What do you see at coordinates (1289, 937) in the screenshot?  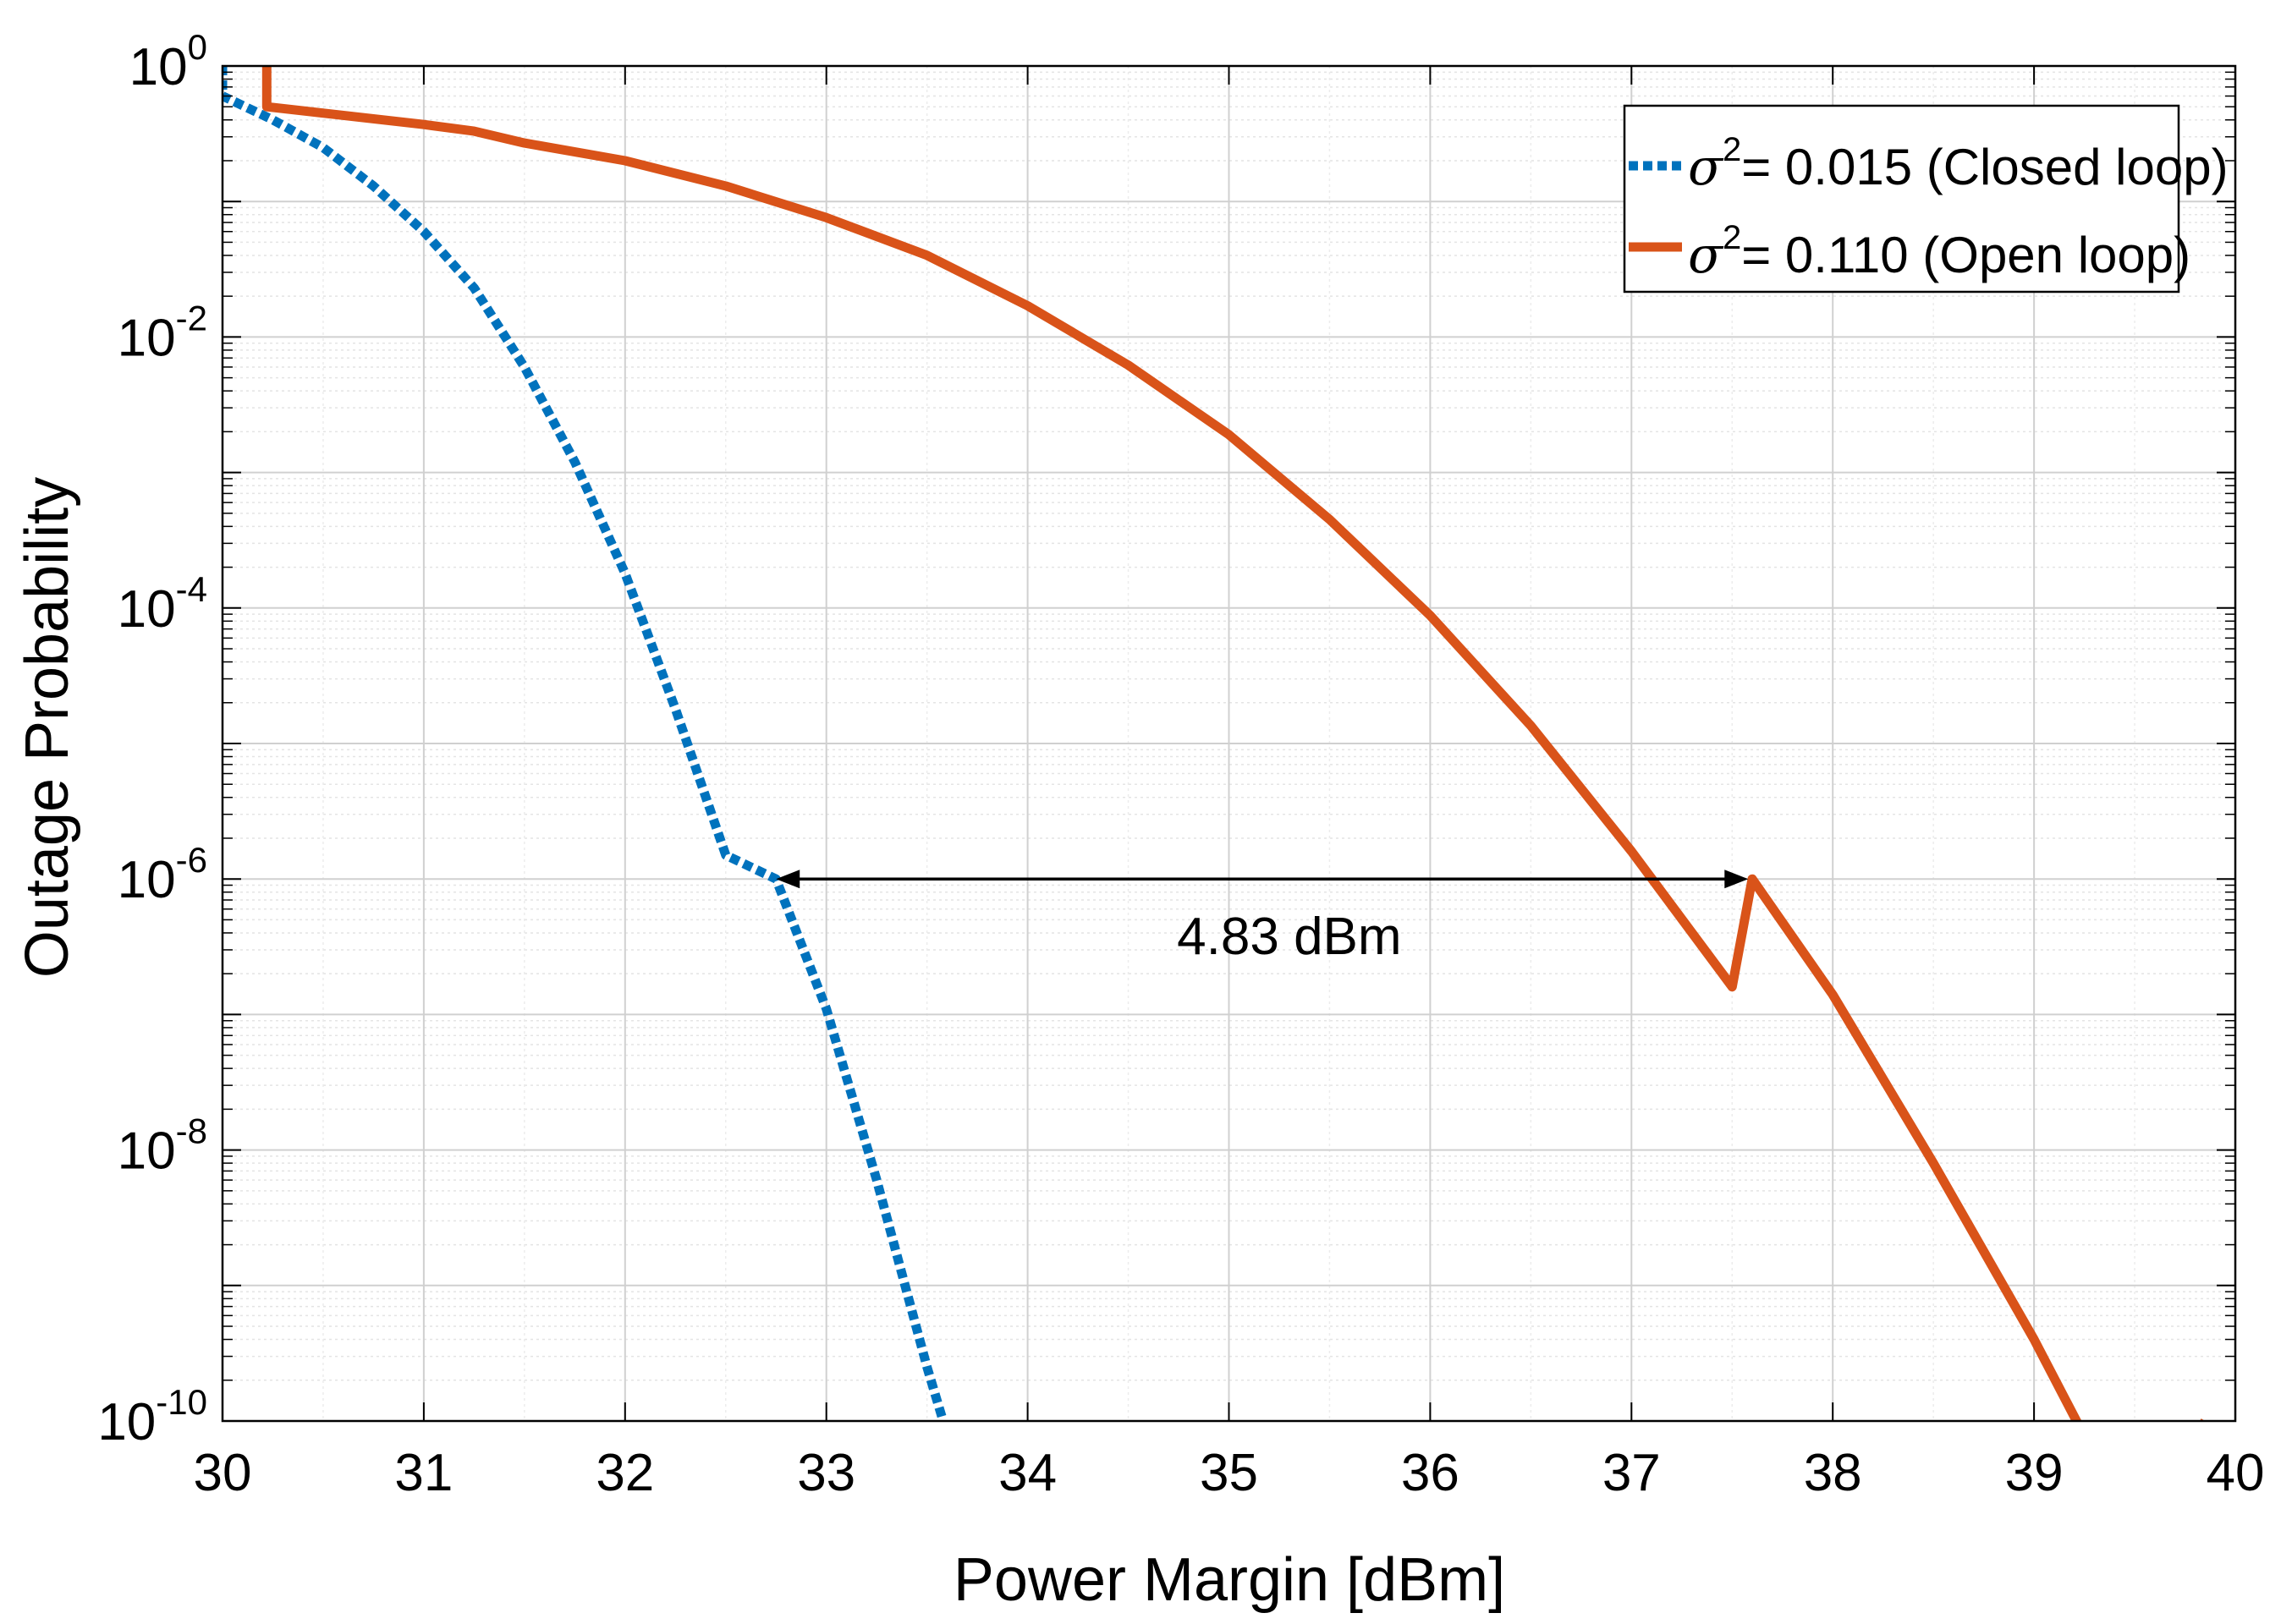 I see `annotation-label: 4.83 dBm` at bounding box center [1289, 937].